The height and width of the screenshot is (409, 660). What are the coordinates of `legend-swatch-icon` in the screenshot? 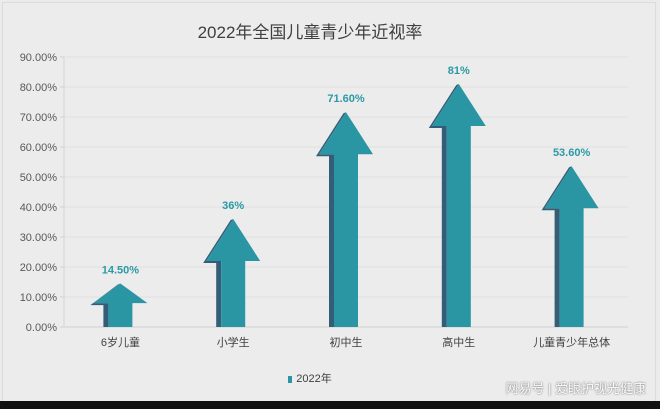 It's located at (290, 379).